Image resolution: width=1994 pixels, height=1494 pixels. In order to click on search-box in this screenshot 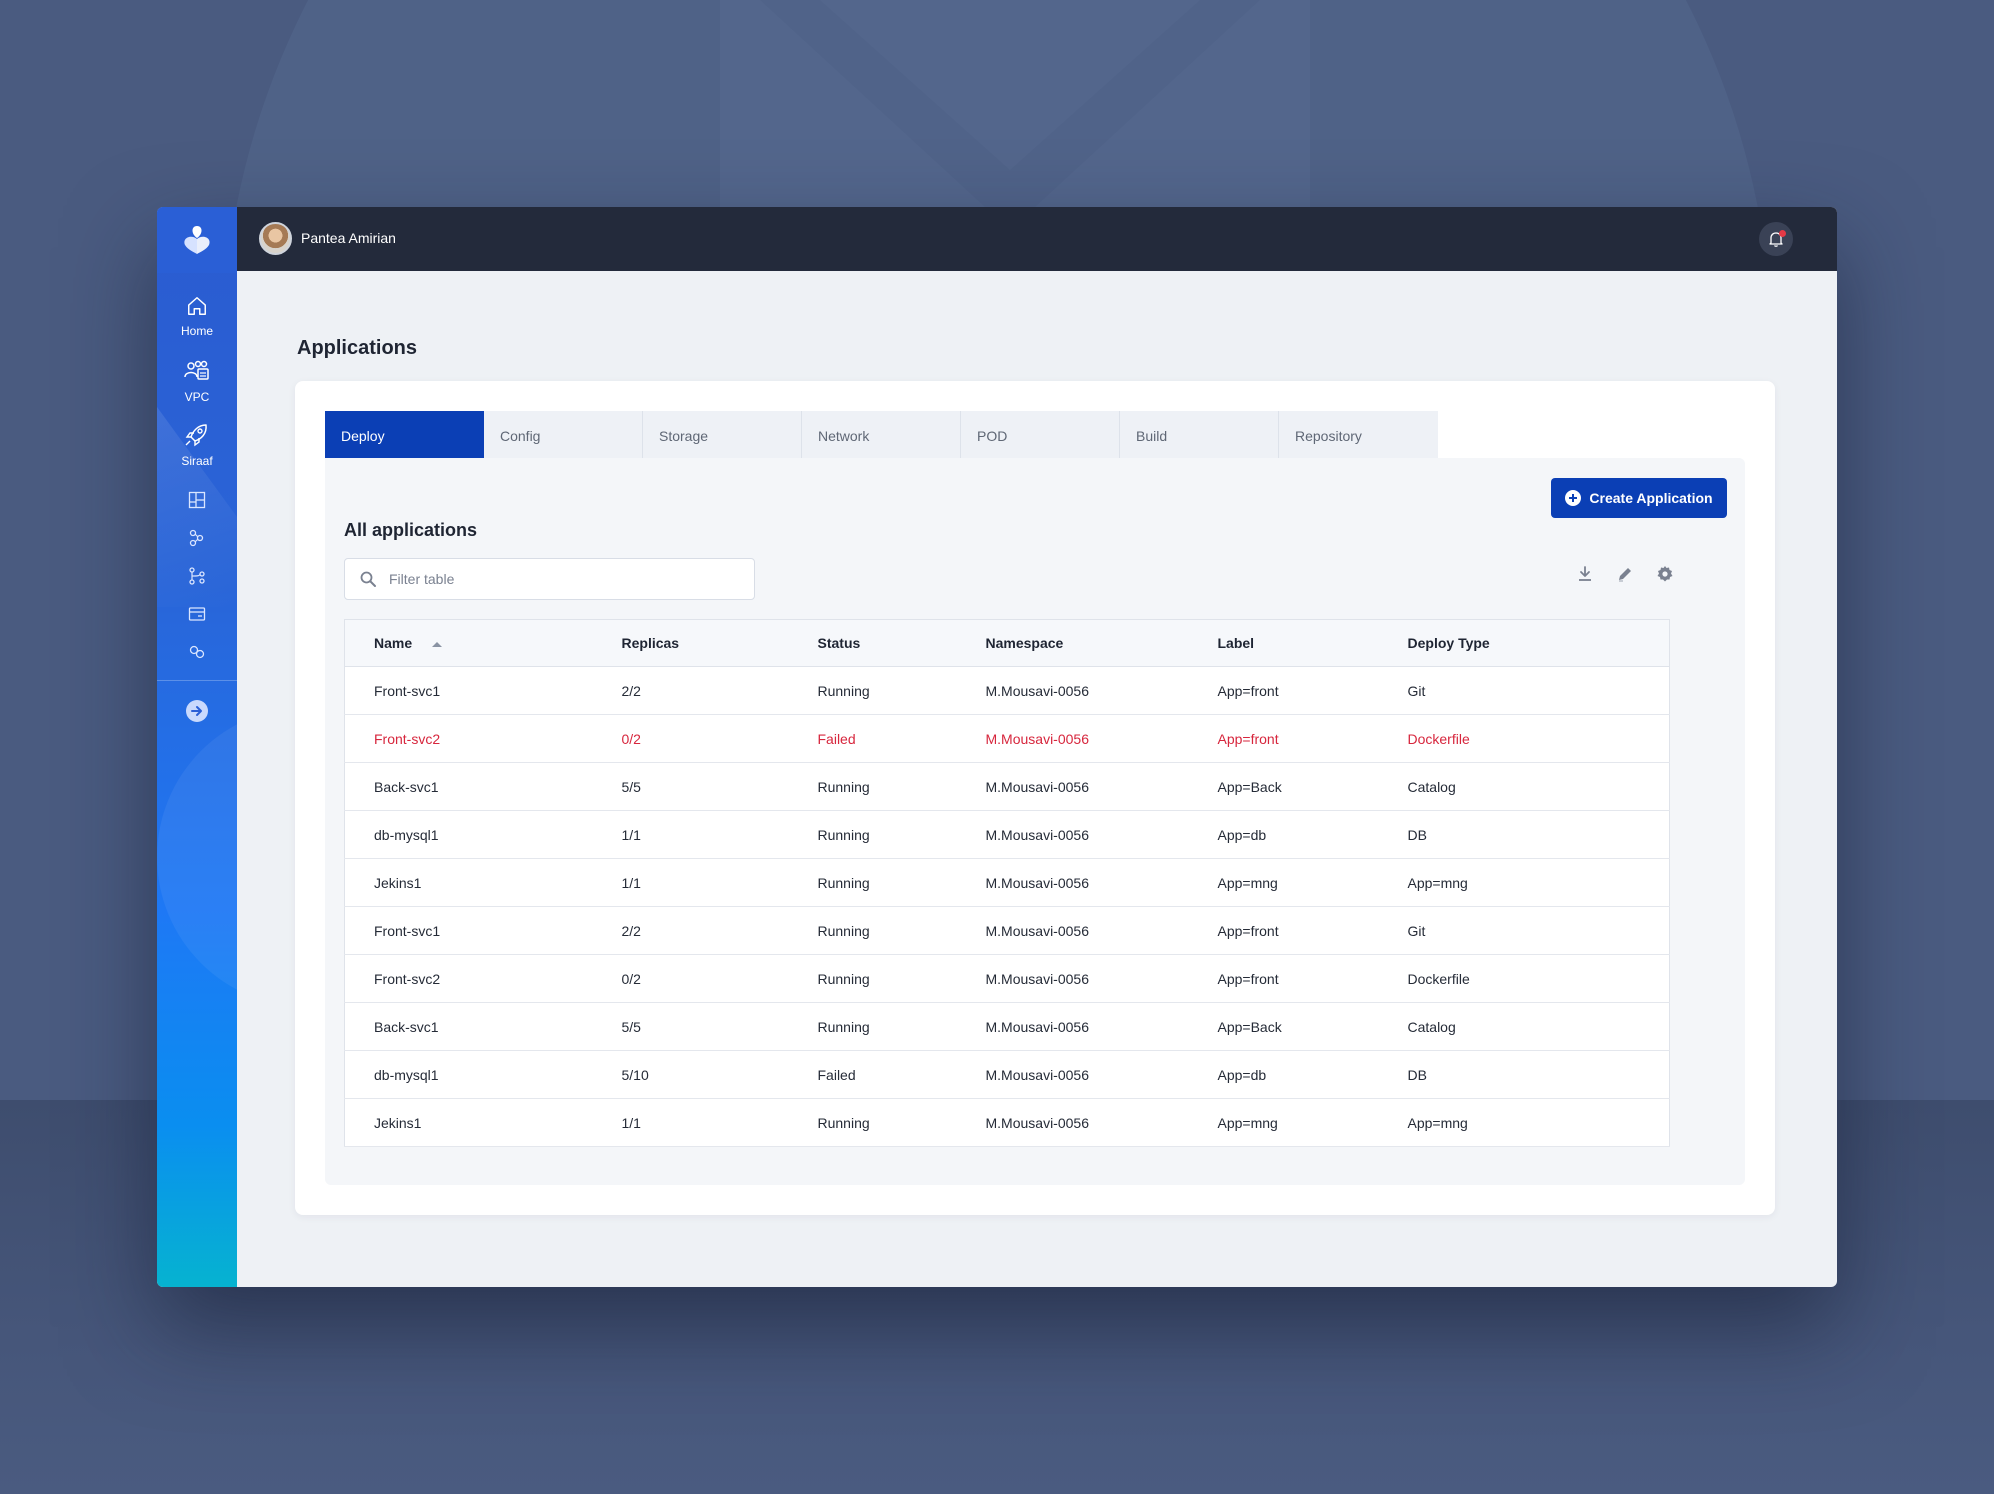, I will do `click(549, 579)`.